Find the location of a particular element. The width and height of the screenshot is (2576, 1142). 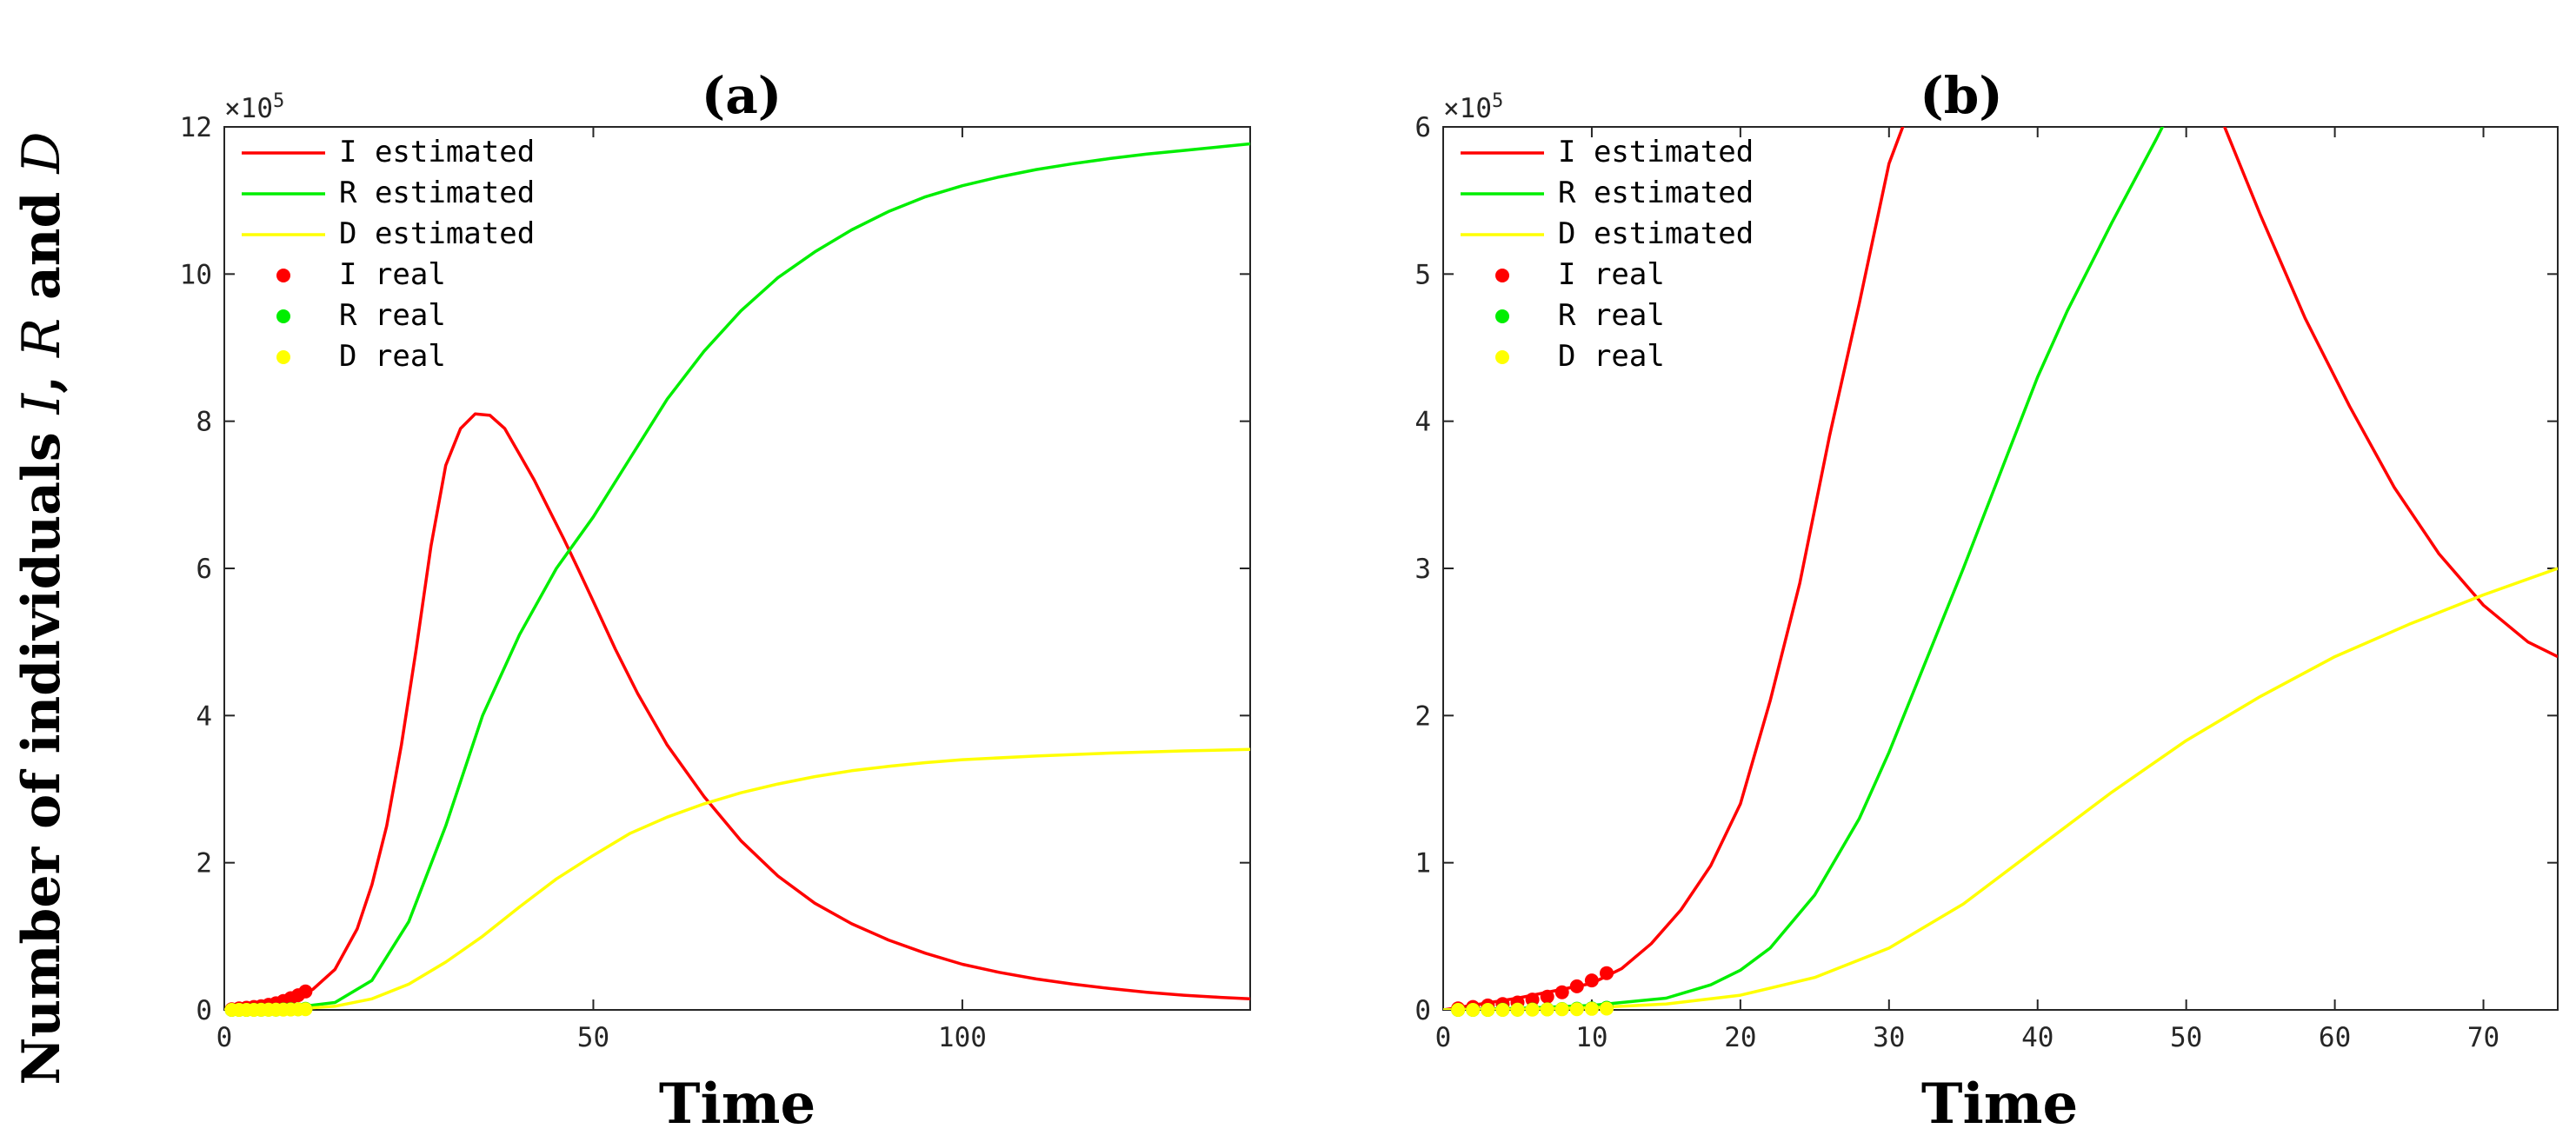

panel-a-ytick-label: 8 is located at coordinates (204, 422).